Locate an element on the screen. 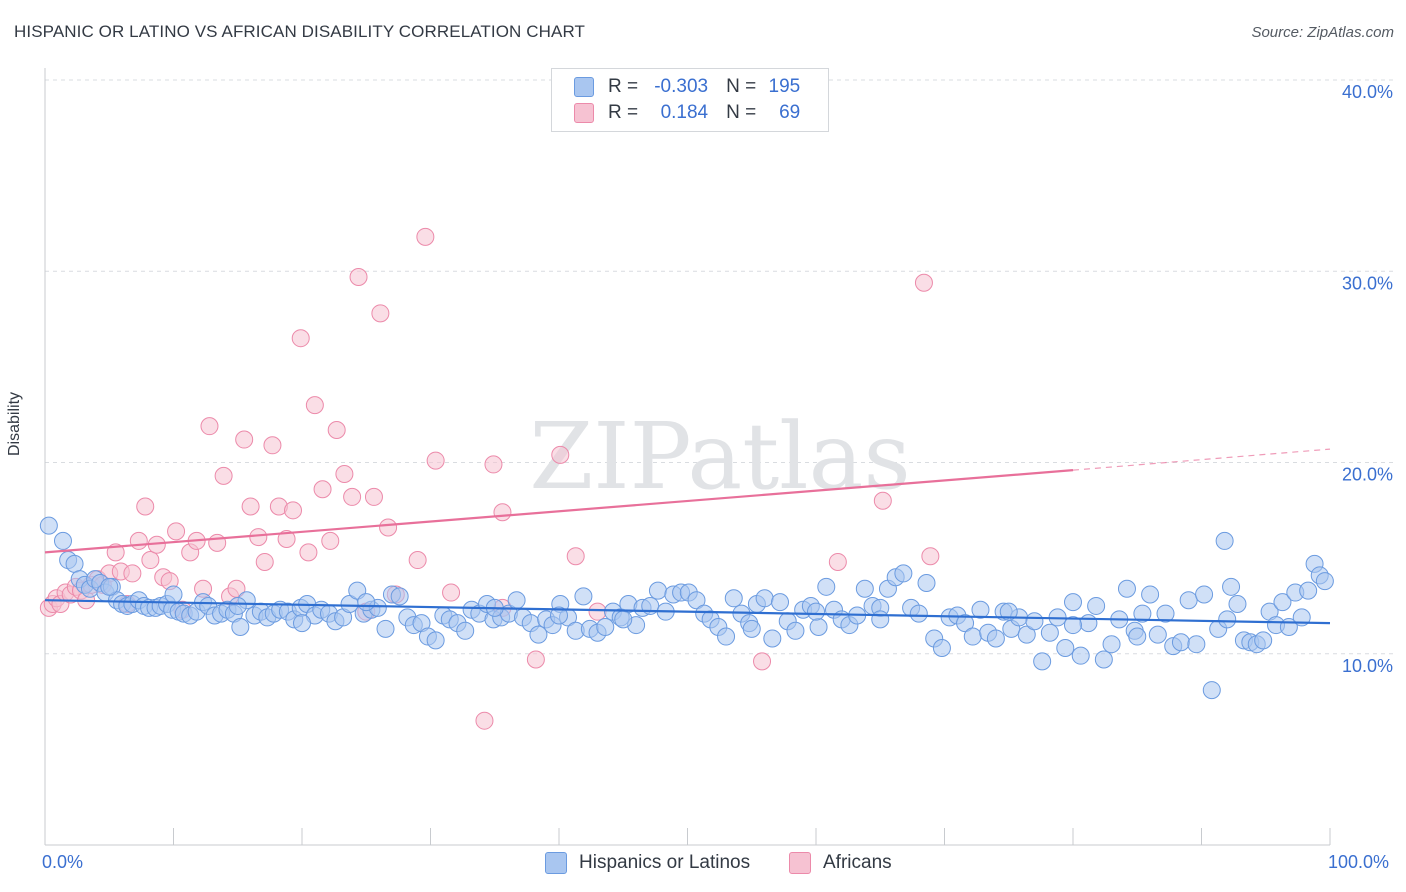 This screenshot has height=892, width=1406. african-legend-icon is located at coordinates (800, 863).